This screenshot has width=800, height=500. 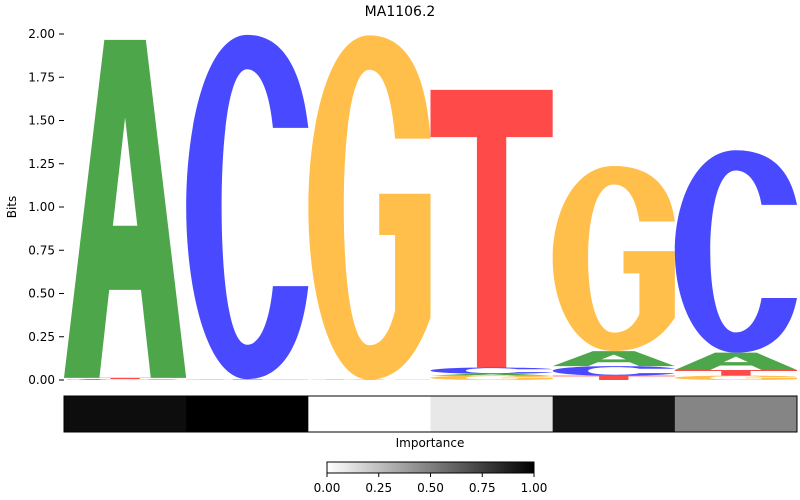 I want to click on colorbar-ticks: 0.00 0.25 0.50 0.75 1.00, so click(x=431, y=484).